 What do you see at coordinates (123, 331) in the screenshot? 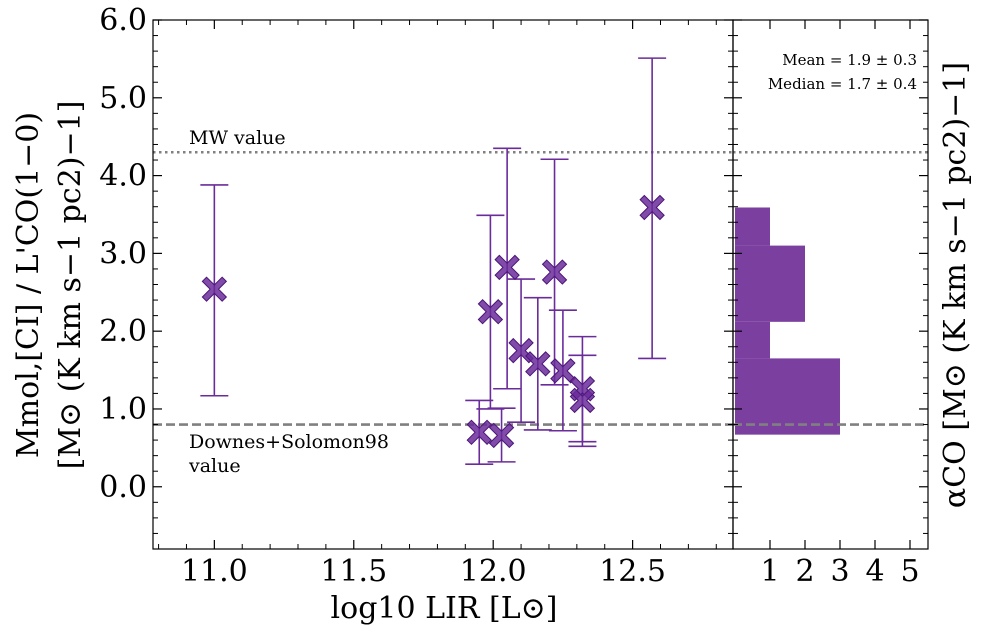
I see `y-tick-label-2: 2.0` at bounding box center [123, 331].